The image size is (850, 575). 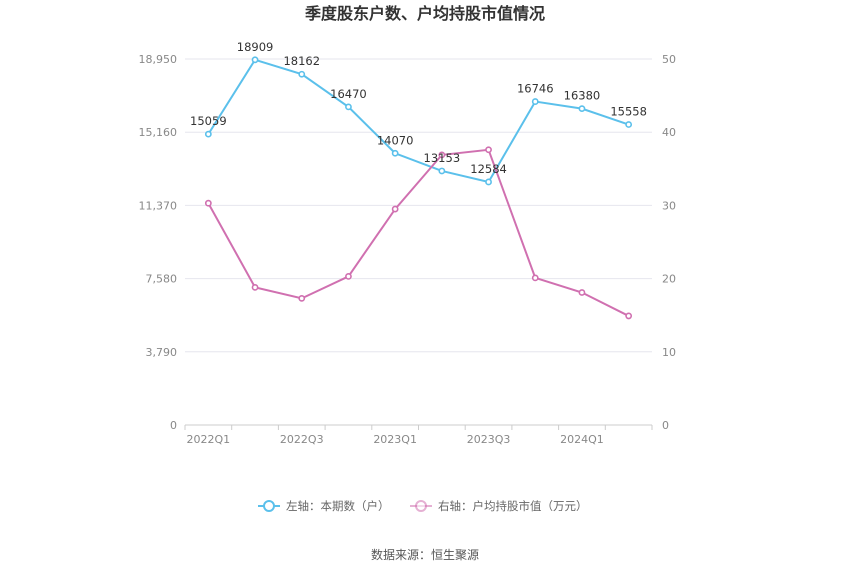 What do you see at coordinates (395, 439) in the screenshot?
I see `x-tick-label: 2023Q1` at bounding box center [395, 439].